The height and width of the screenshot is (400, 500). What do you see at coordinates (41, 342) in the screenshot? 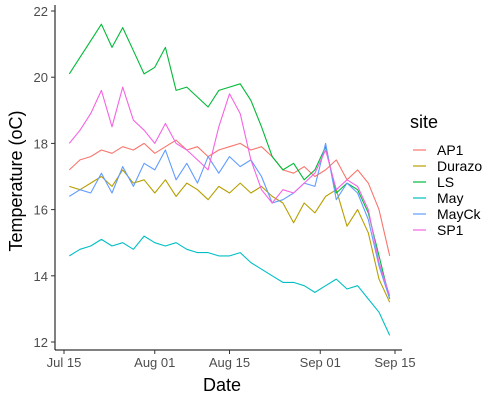
I see `y-tick-label: 12` at bounding box center [41, 342].